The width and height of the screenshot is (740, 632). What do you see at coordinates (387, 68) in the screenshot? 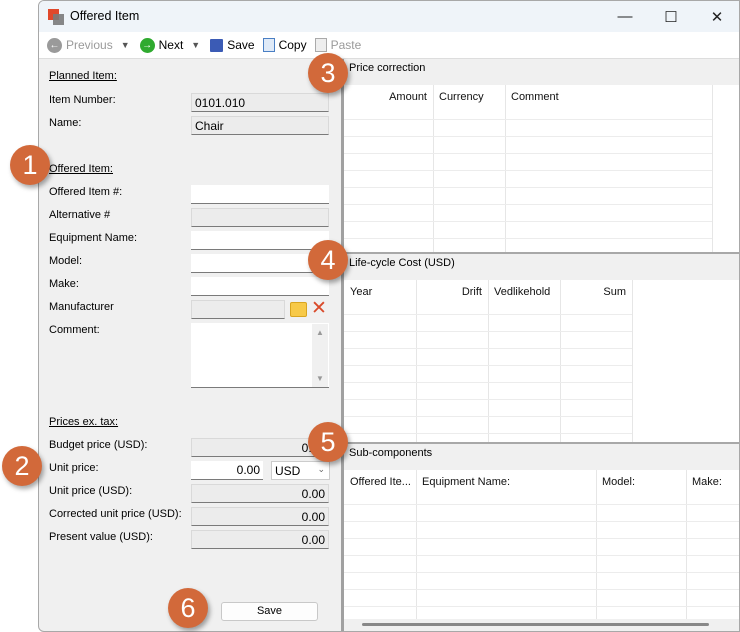
I see `price-correction-title: Price correction` at bounding box center [387, 68].